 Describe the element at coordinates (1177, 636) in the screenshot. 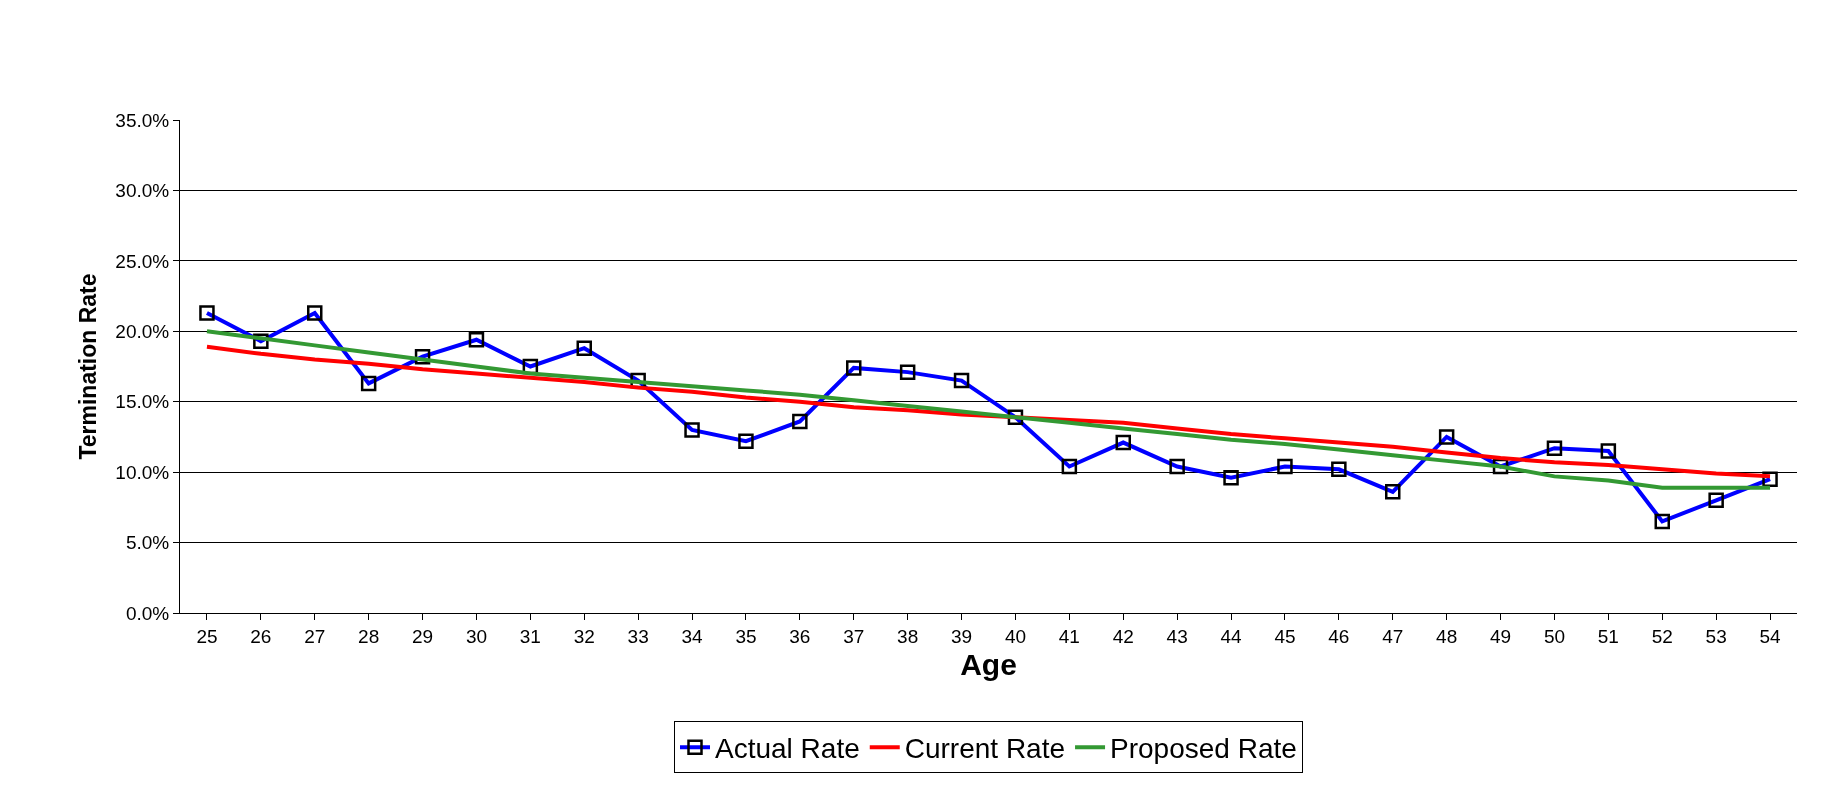

I see `x-tick-label: 43` at that location.